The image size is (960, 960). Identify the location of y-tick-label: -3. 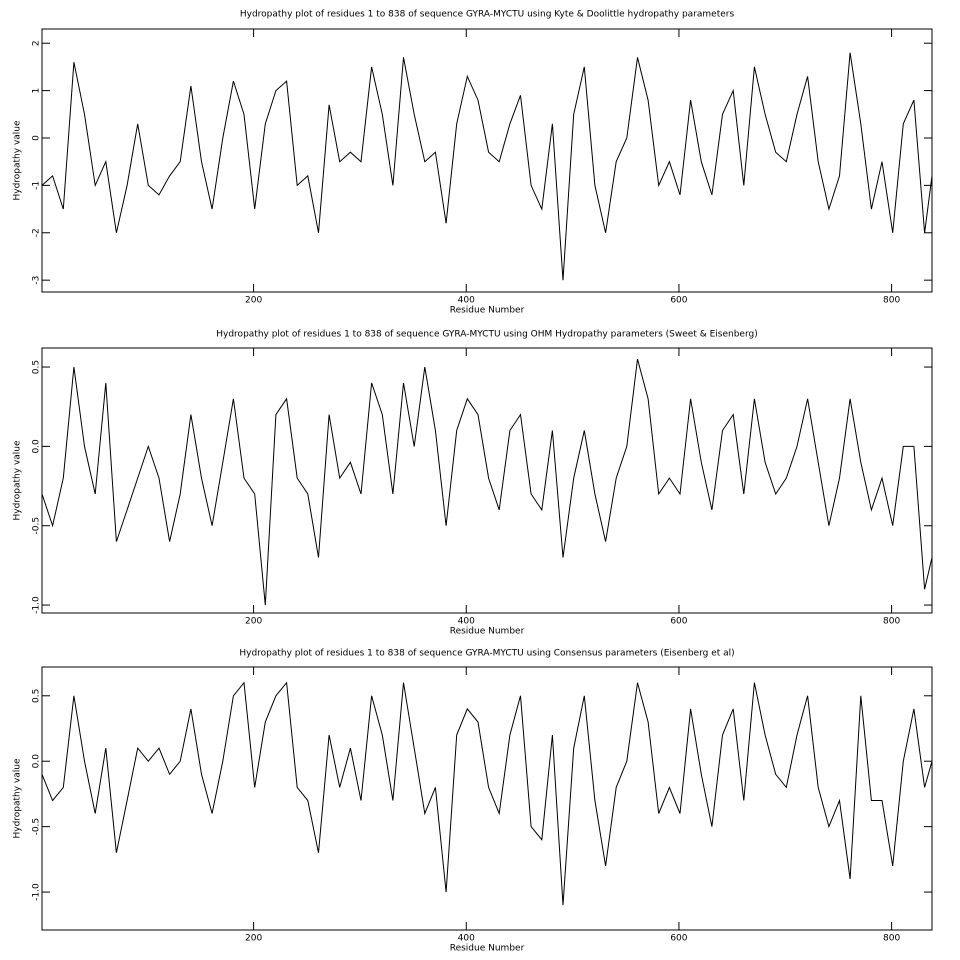
(37, 280).